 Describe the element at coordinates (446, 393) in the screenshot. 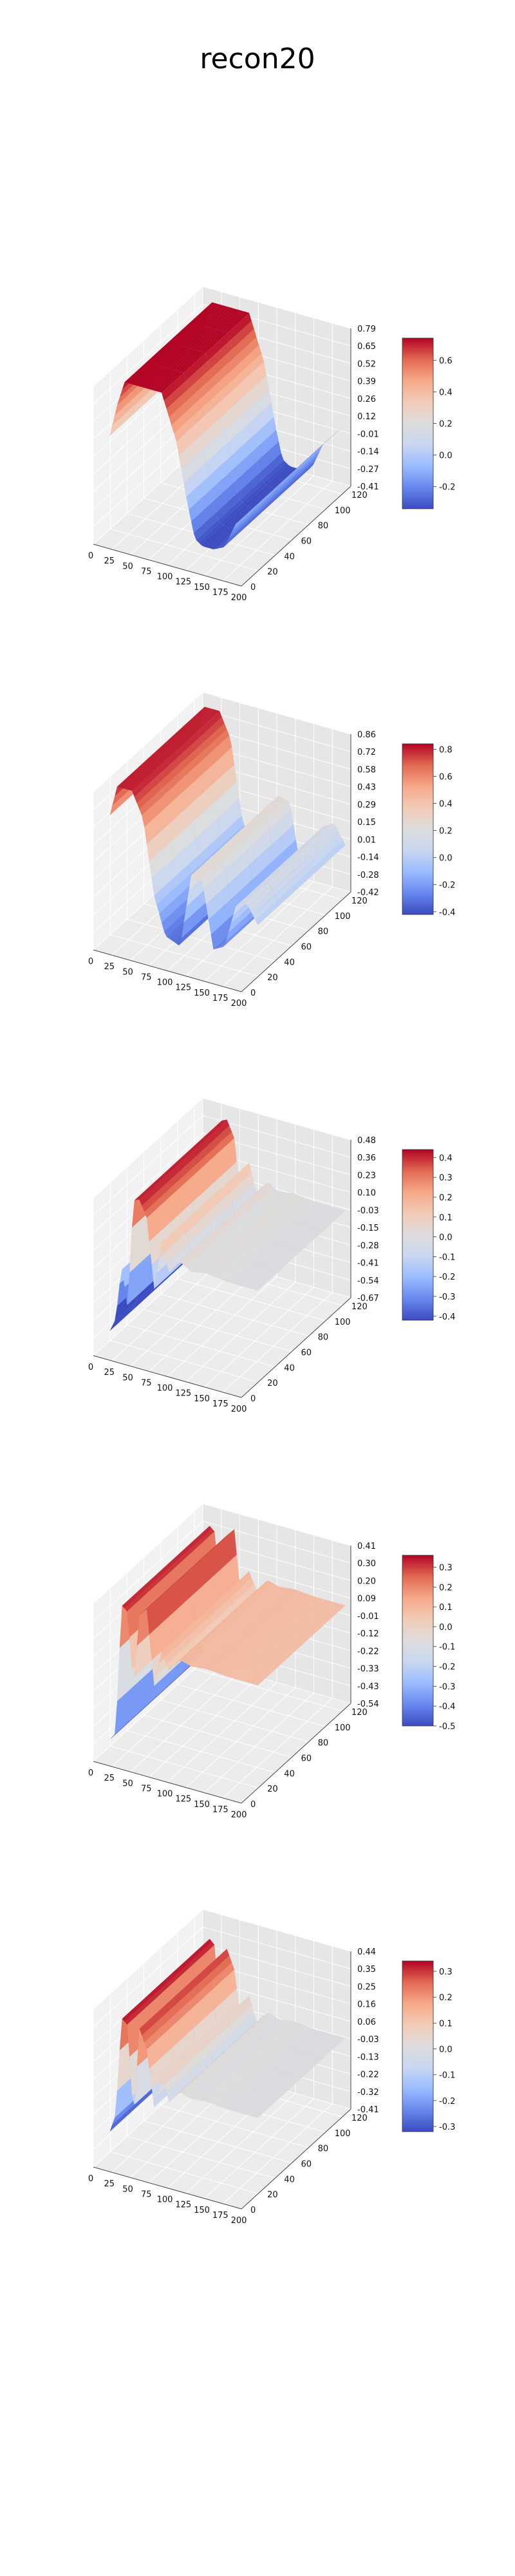

I see `colorbar-tick-label: 0.4` at that location.